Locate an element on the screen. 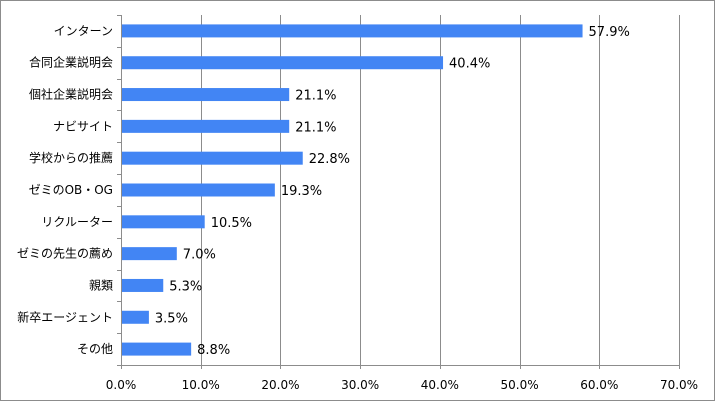 The height and width of the screenshot is (402, 715). value-label-9: 3.5% is located at coordinates (171, 318).